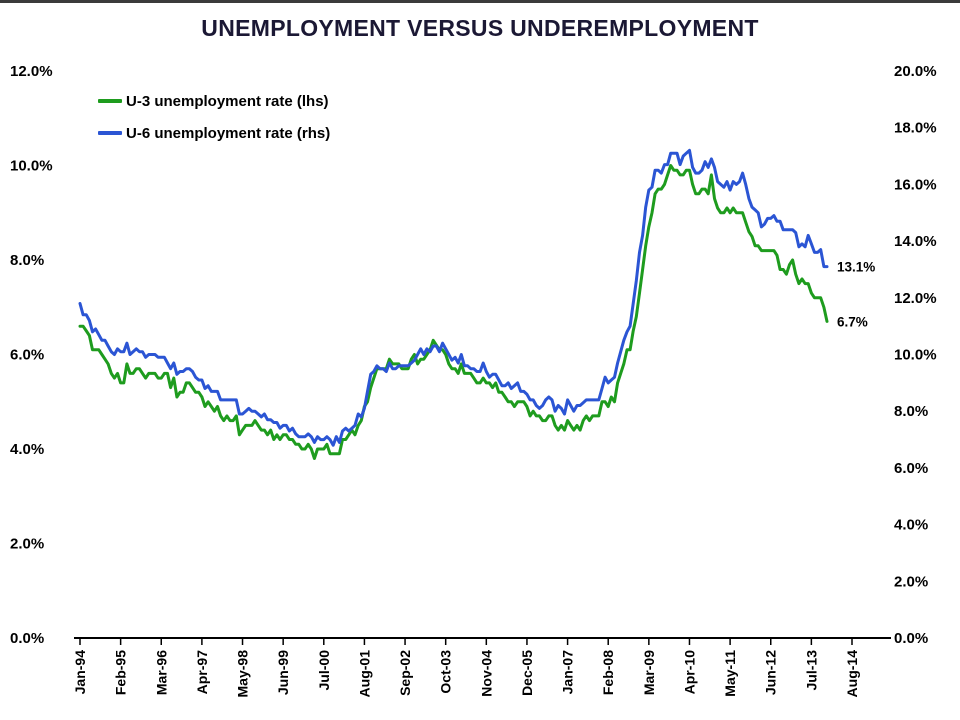 The image size is (960, 720). What do you see at coordinates (27, 260) in the screenshot?
I see `left-axis-label: 8.0%` at bounding box center [27, 260].